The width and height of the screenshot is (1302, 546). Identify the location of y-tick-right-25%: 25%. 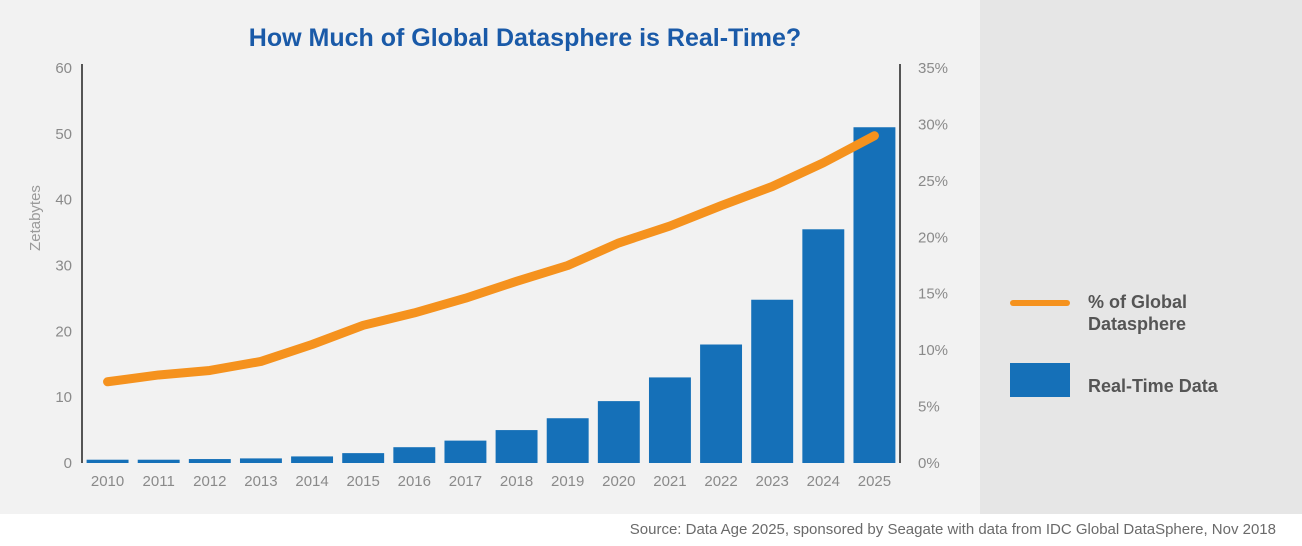
(933, 181).